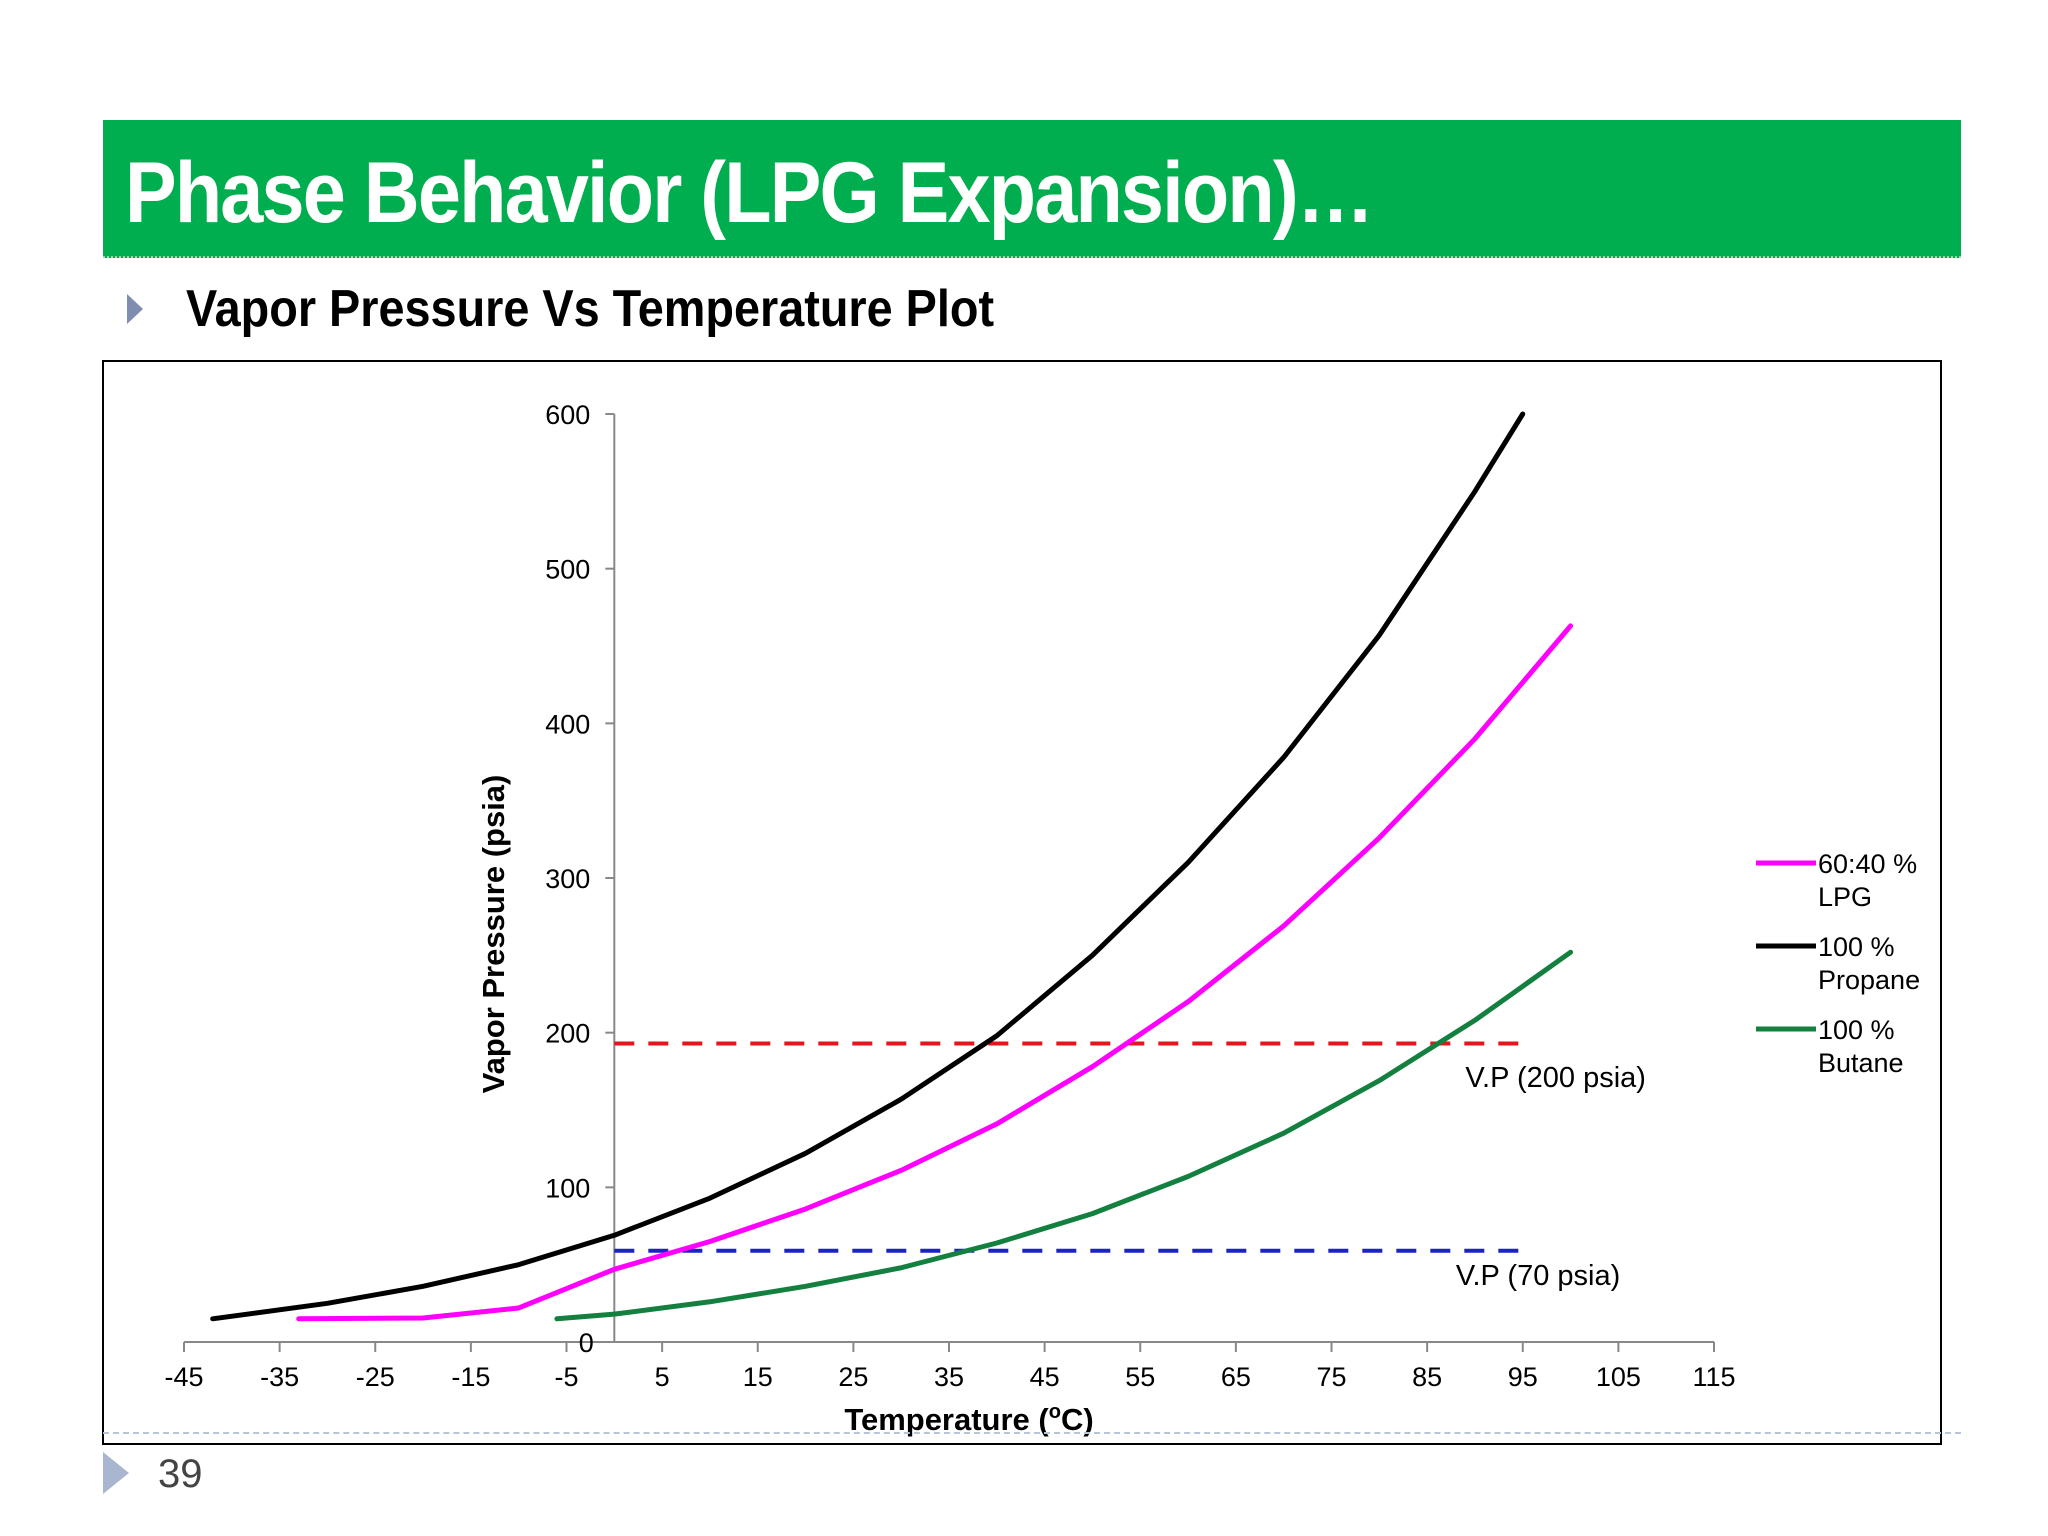 The image size is (2048, 1536). Describe the element at coordinates (567, 570) in the screenshot. I see `y-tick-label-5: 500` at that location.